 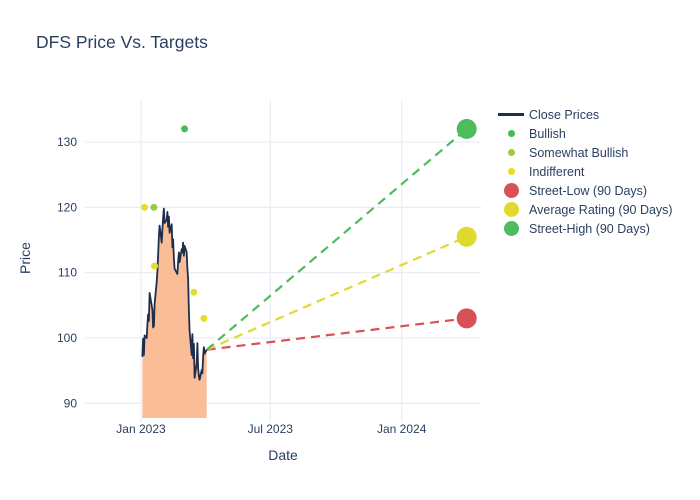 What do you see at coordinates (67, 142) in the screenshot?
I see `y-tick-label: 130` at bounding box center [67, 142].